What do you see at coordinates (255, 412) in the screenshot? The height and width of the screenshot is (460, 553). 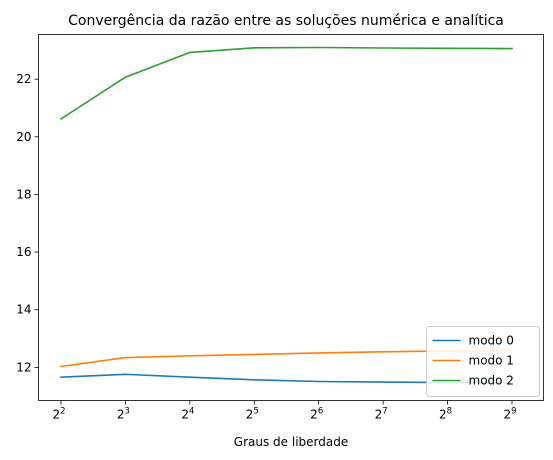 I see `x-tick-exponent: 5` at bounding box center [255, 412].